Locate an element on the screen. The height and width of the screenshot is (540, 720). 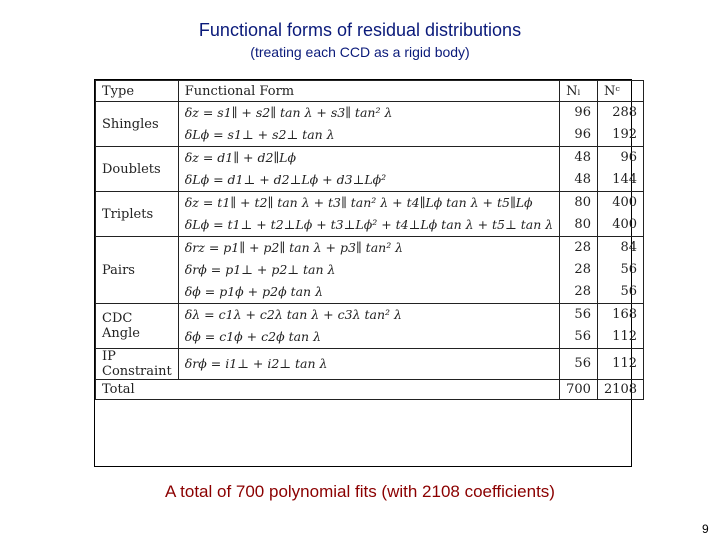
total-nc: 2108 is located at coordinates (620, 389).